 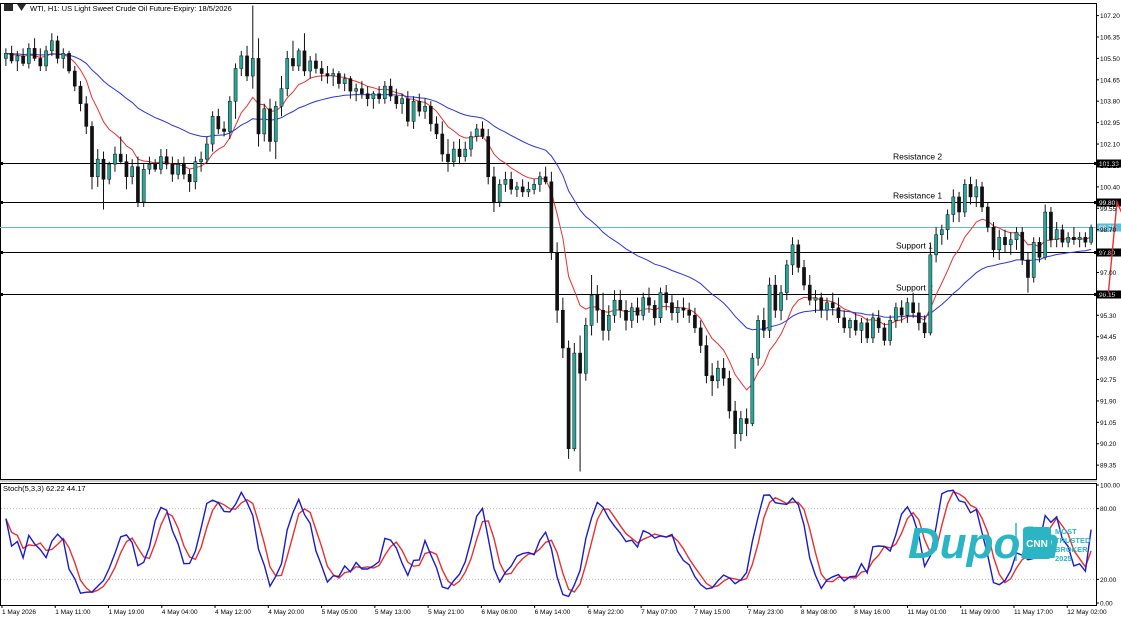 I want to click on level-price-tag, so click(x=1109, y=202).